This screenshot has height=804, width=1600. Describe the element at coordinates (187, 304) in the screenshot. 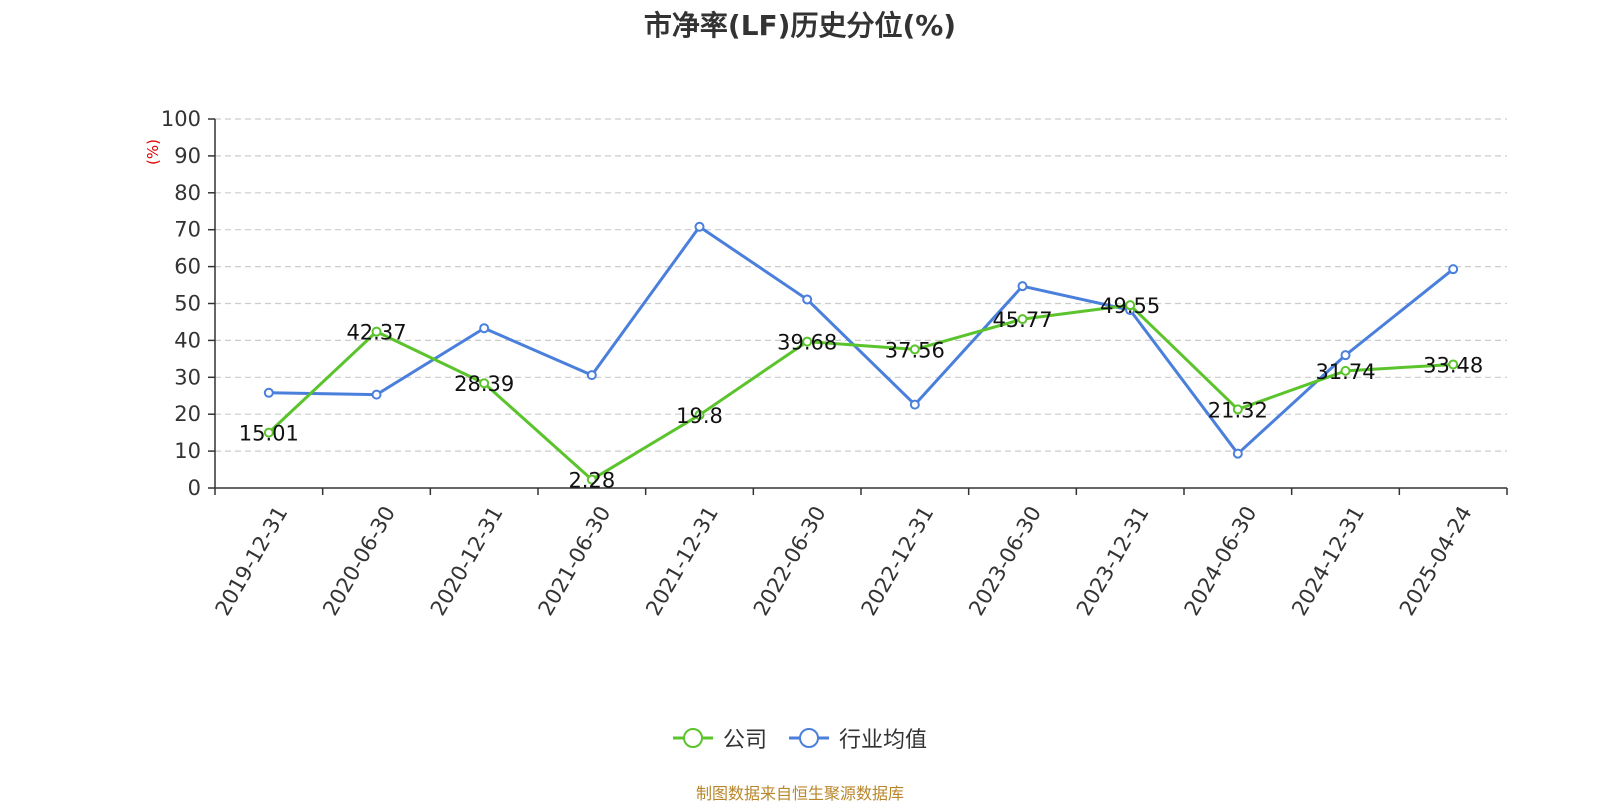

I see `y-tick-label: 50` at that location.